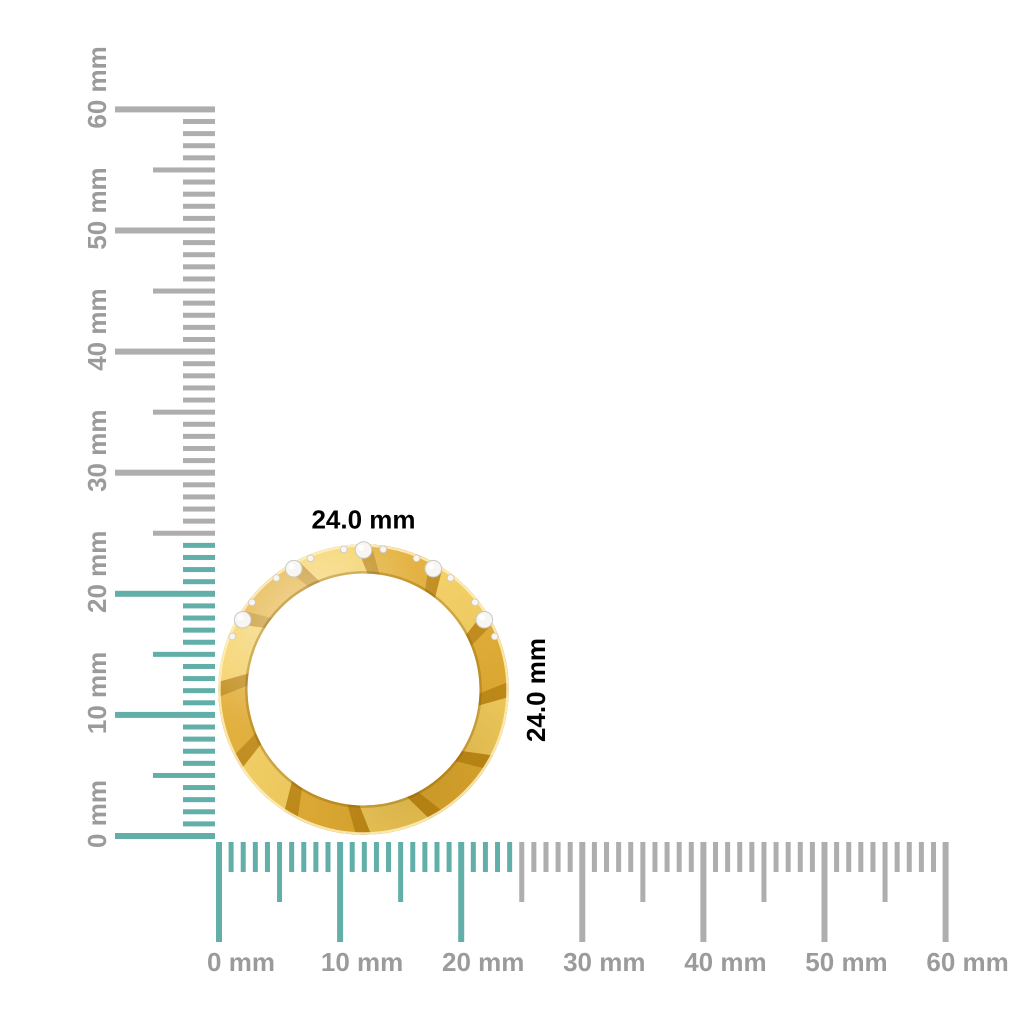 The width and height of the screenshot is (1024, 1024). What do you see at coordinates (608, 909) in the screenshot?
I see `bottom-ruler: 0 mm 10 mm 20 mm 30 mm 40 mm 50 mm 60 mm` at bounding box center [608, 909].